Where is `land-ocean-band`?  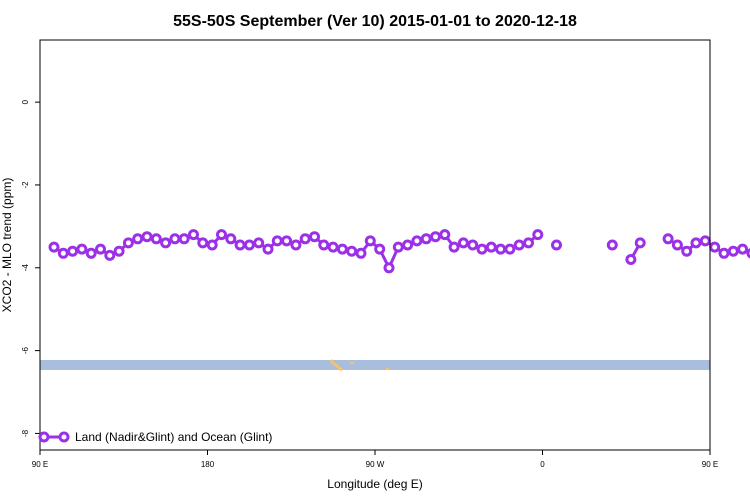 land-ocean-band is located at coordinates (375, 365).